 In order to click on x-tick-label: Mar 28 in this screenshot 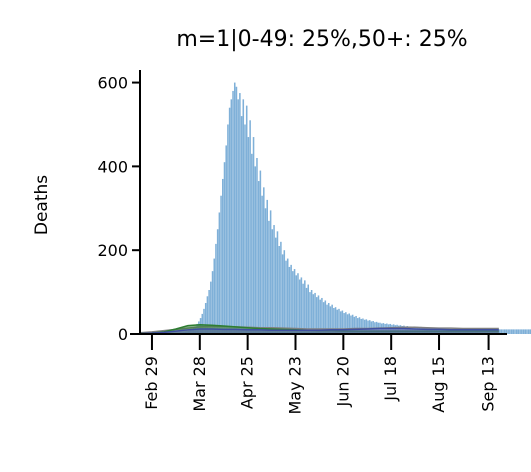, I will do `click(199, 384)`.